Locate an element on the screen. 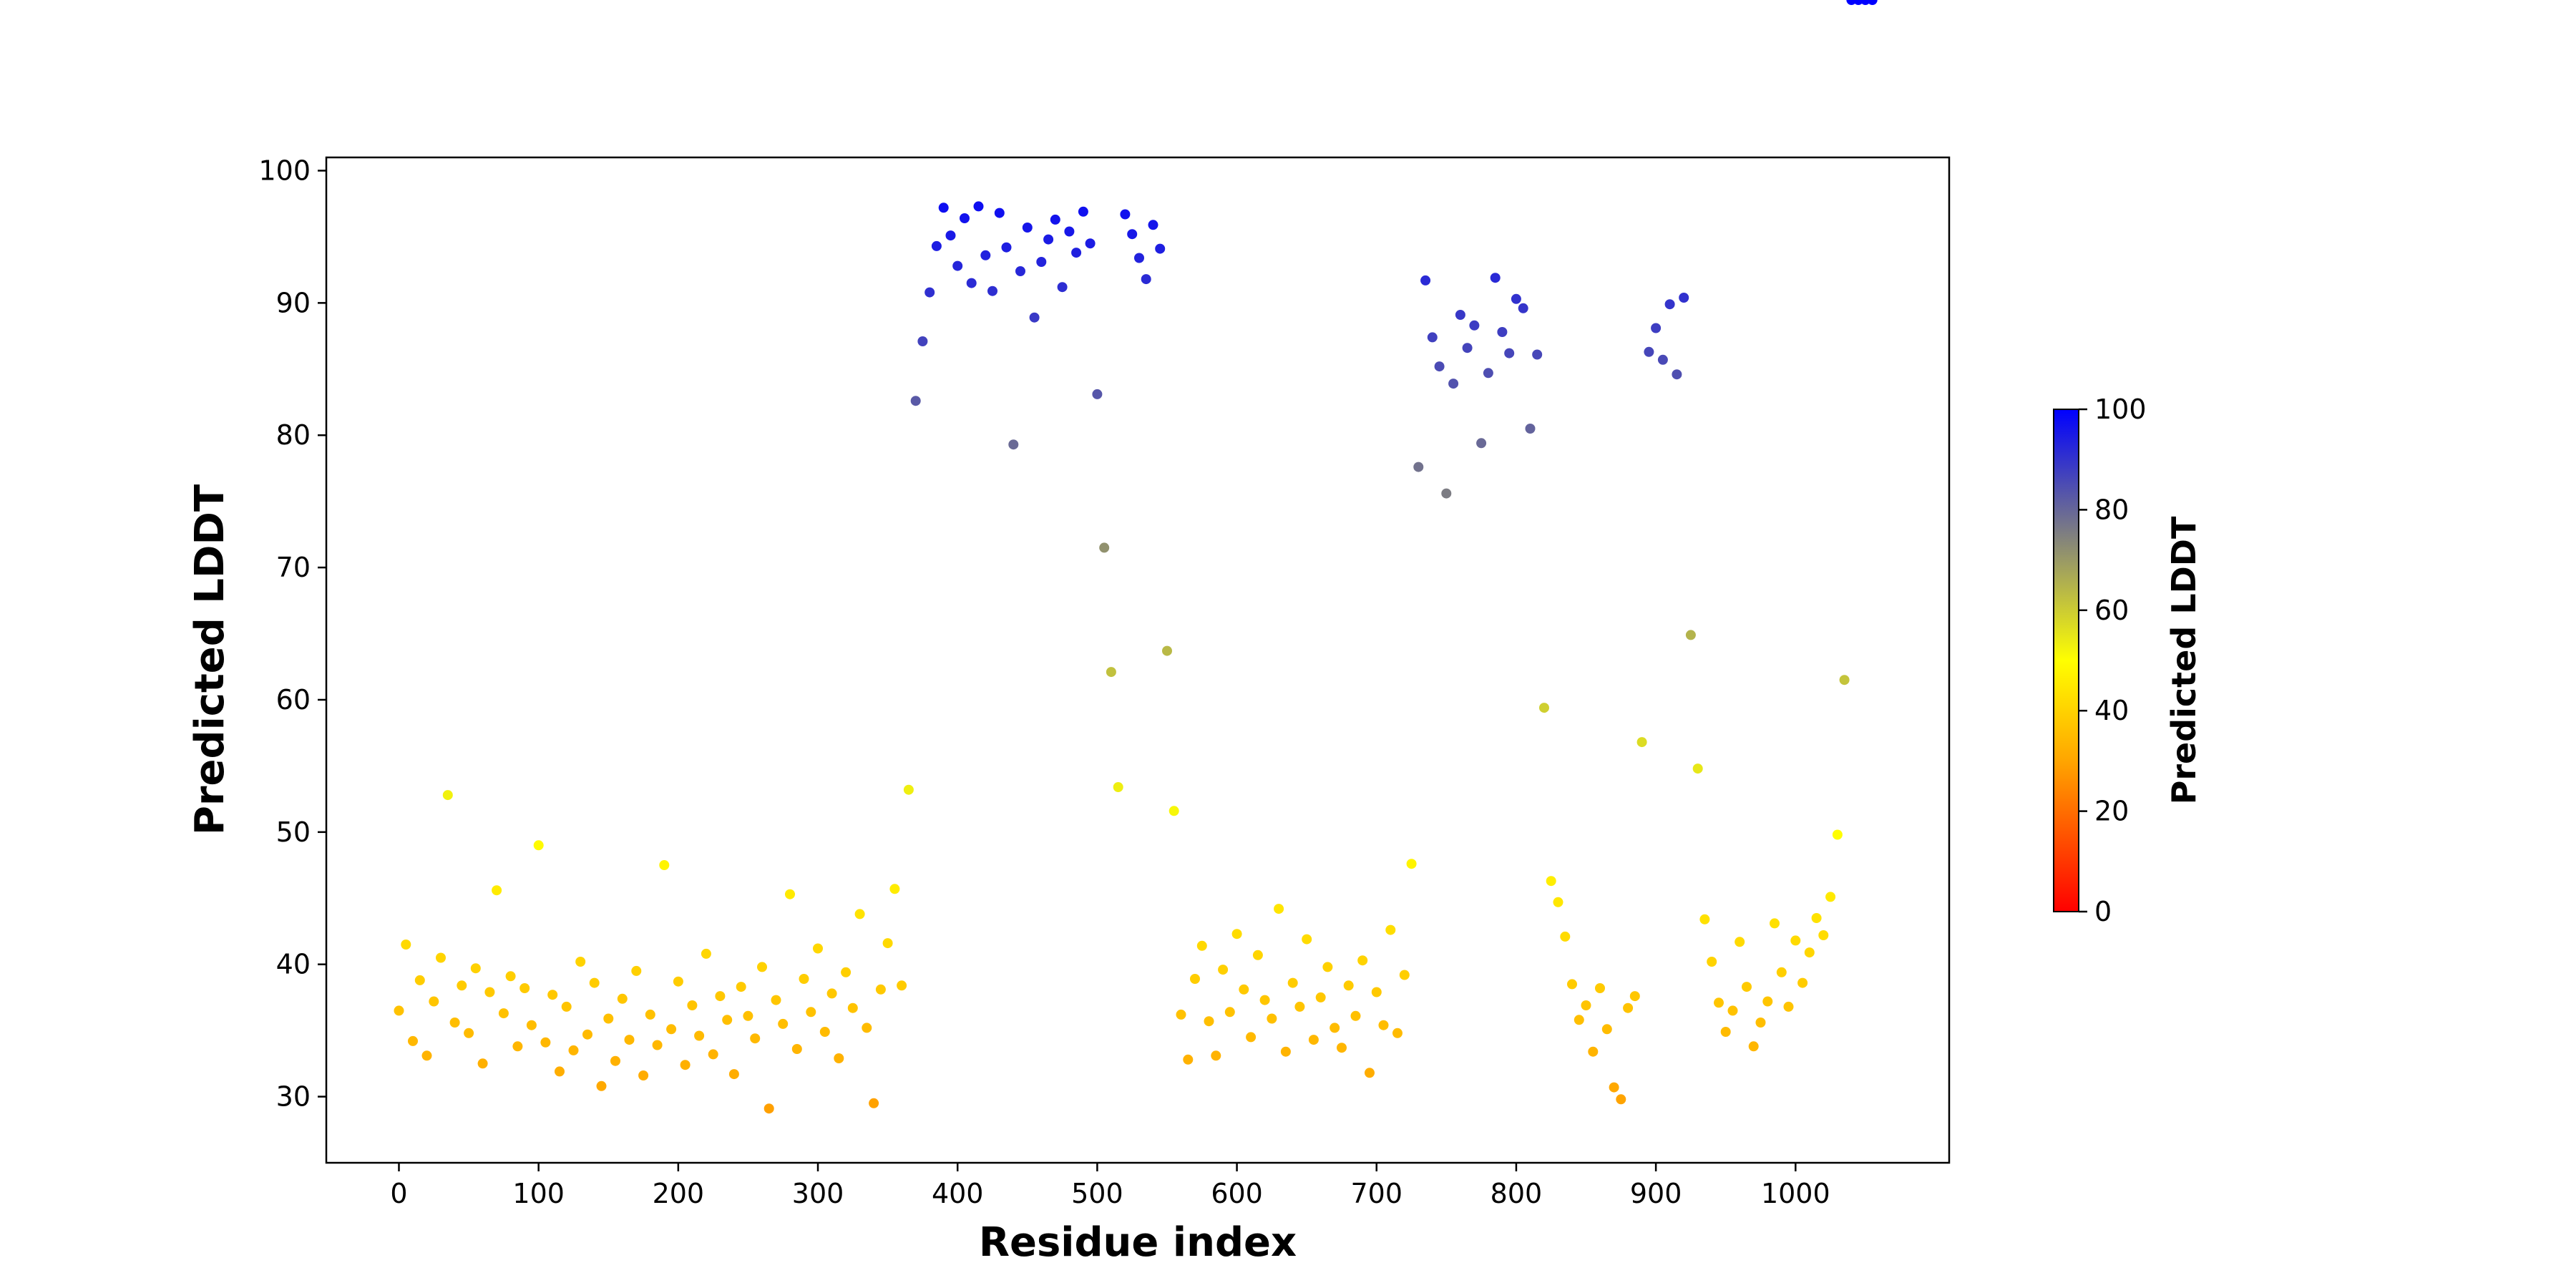 The image size is (2576, 1288). y-axis-label: Predicted LDDT is located at coordinates (210, 659).